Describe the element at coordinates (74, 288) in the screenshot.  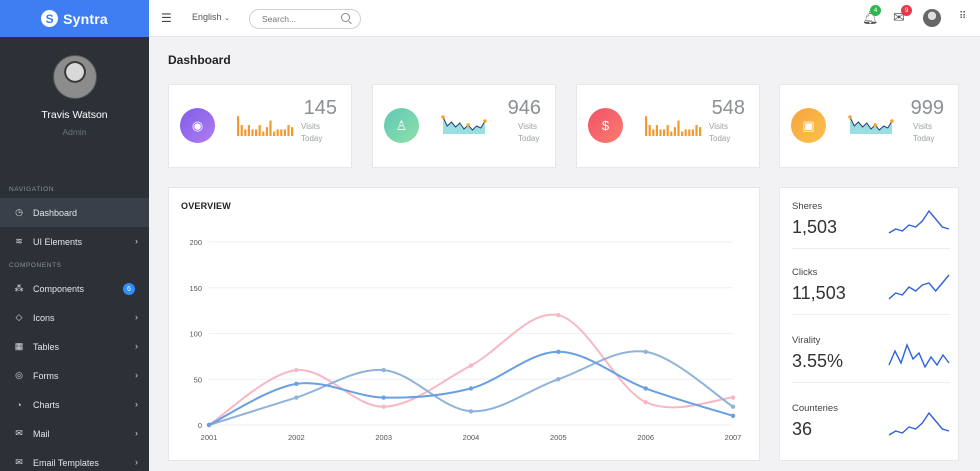
I see `sidebar-item-components: ⁂ Components 6` at that location.